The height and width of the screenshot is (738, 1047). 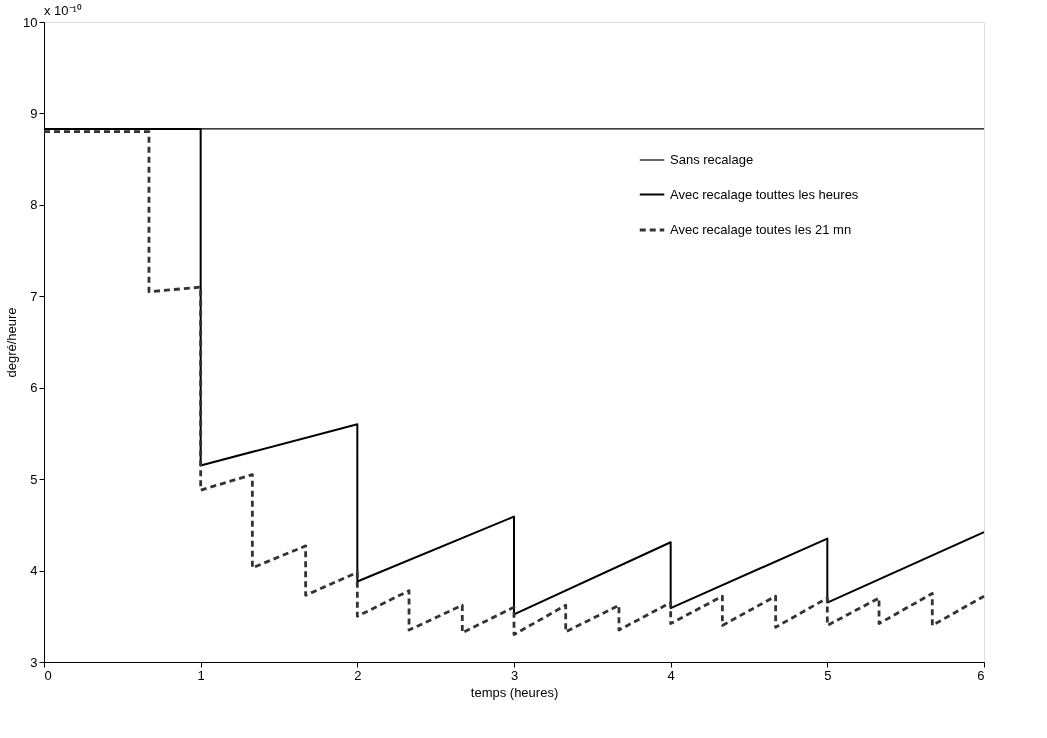 I want to click on y-tick-label: 9, so click(x=34, y=113).